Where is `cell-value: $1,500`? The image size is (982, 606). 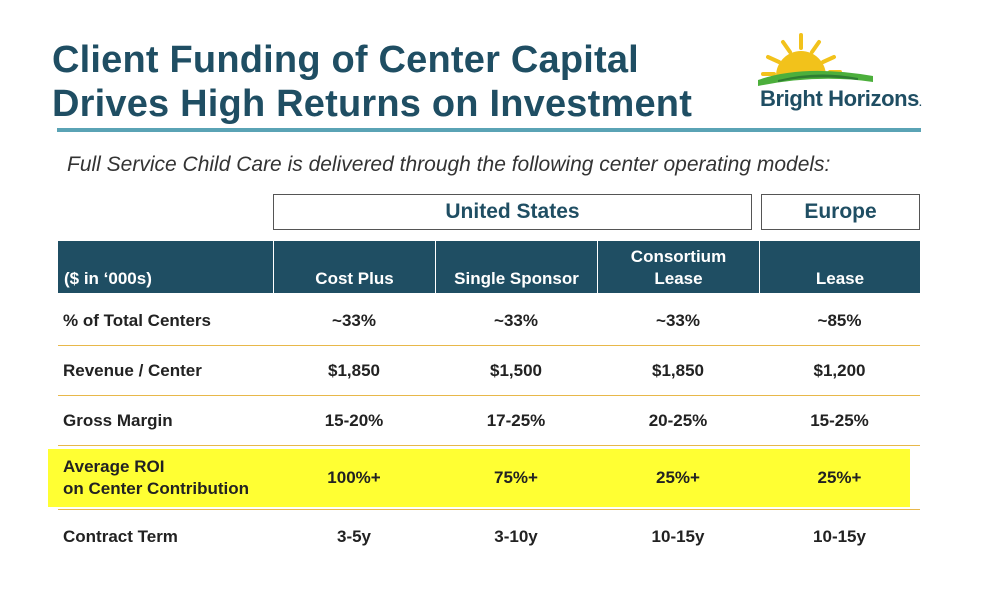
cell-value: $1,500 is located at coordinates (516, 370).